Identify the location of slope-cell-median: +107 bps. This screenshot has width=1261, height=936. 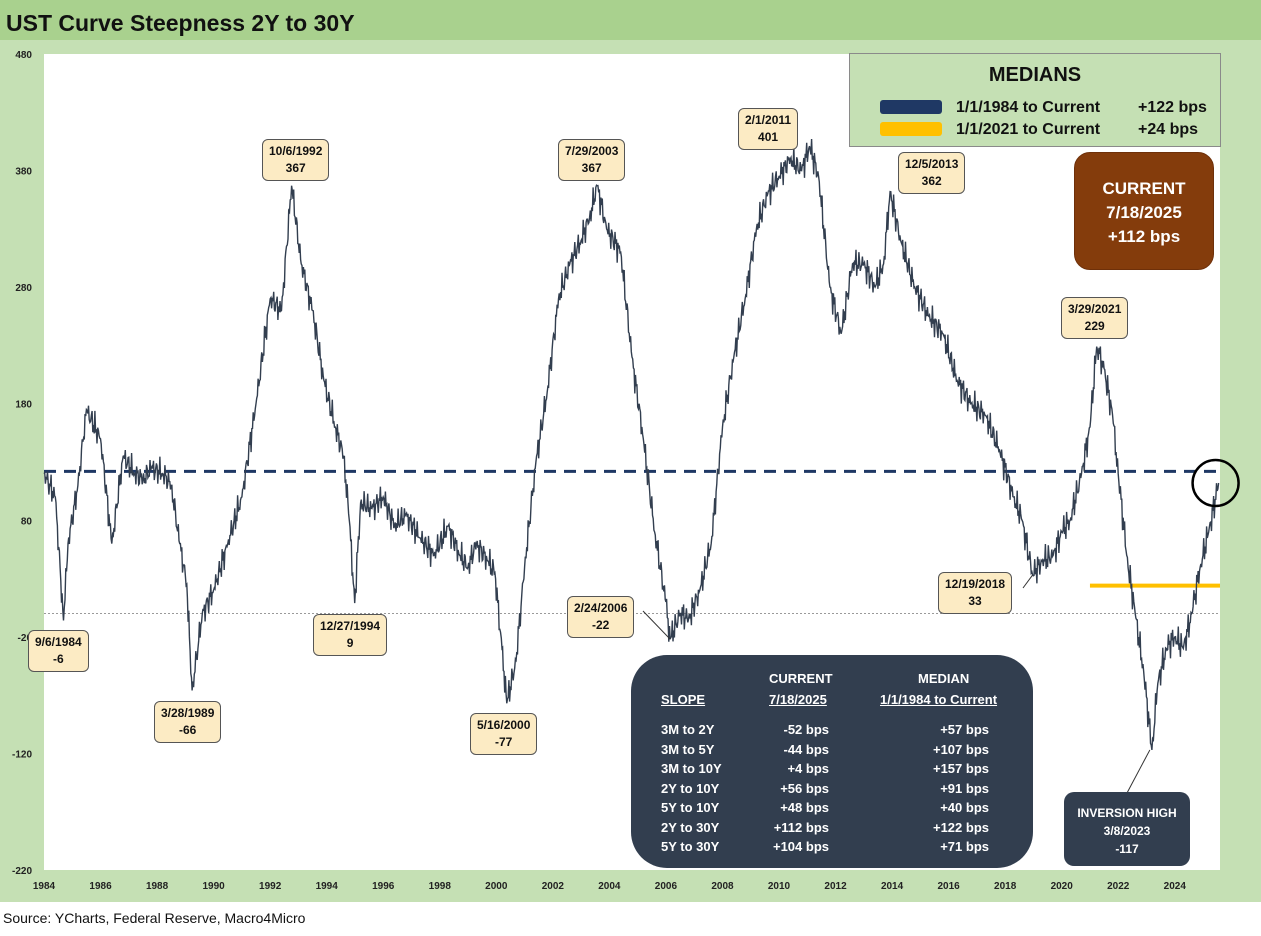
(960, 749).